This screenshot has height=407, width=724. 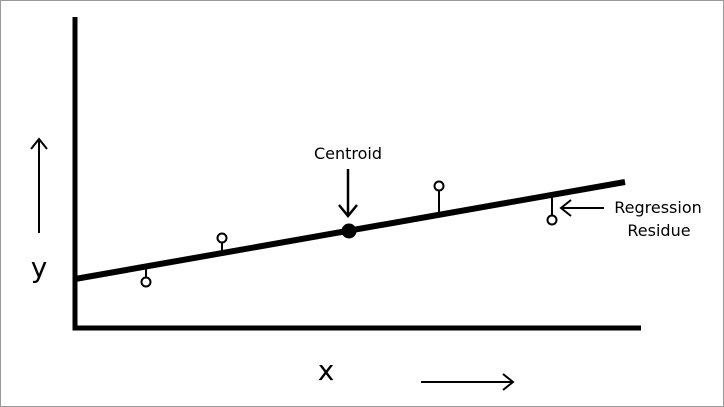 I want to click on arrow-left-icon, so click(x=581, y=208).